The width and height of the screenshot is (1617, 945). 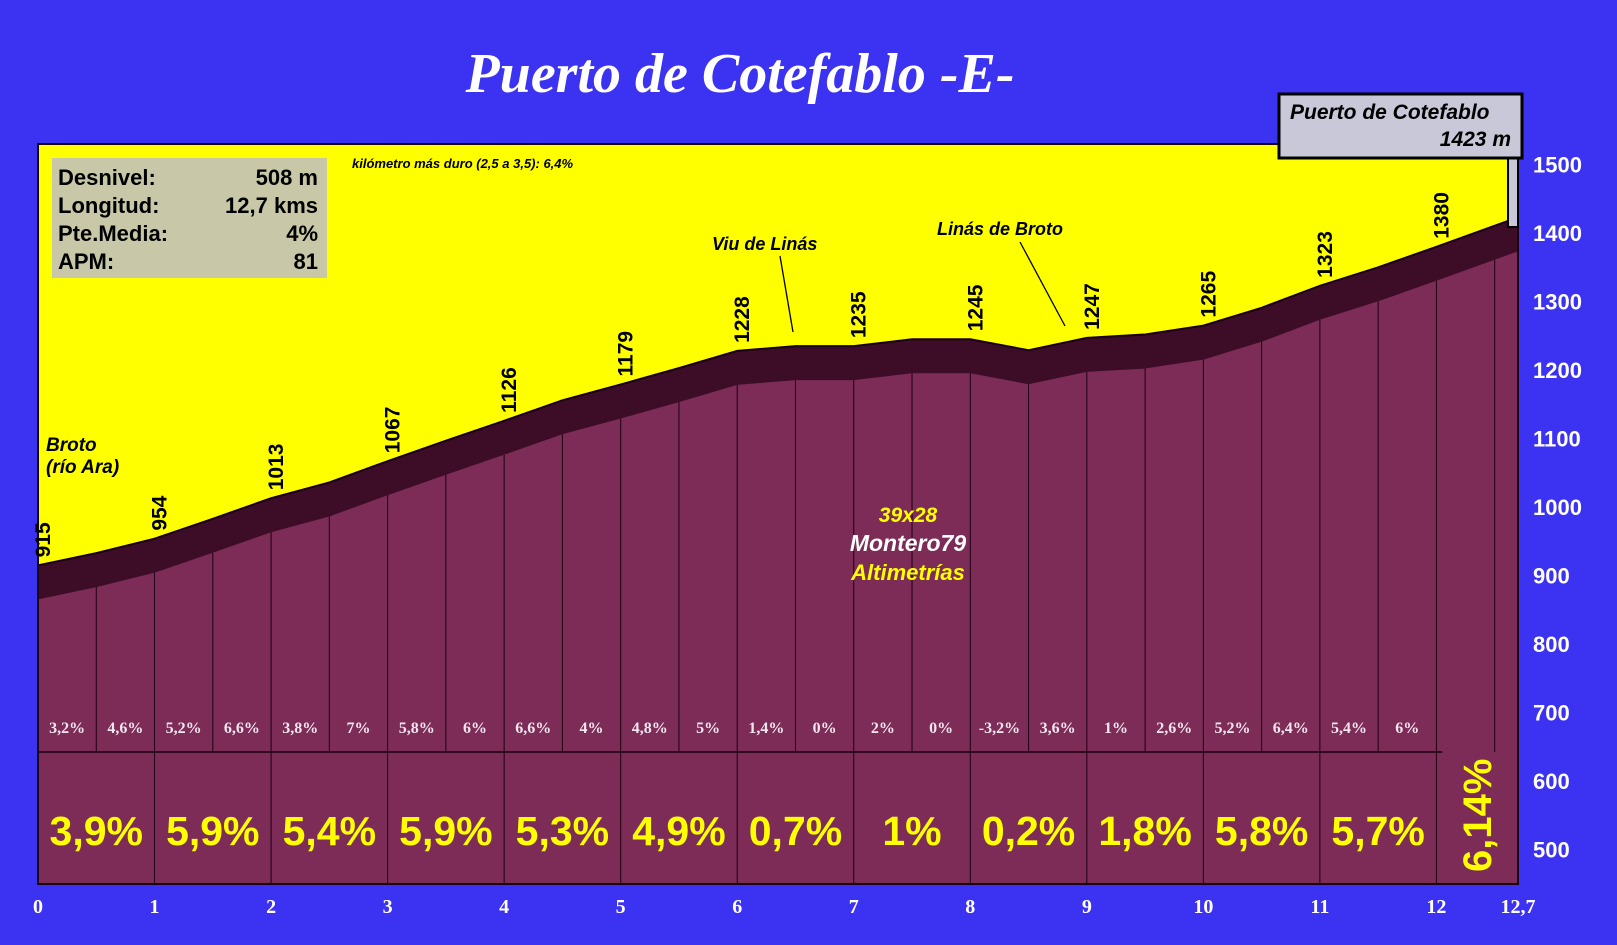 I want to click on km-gradient: 0,2%, so click(x=1028, y=831).